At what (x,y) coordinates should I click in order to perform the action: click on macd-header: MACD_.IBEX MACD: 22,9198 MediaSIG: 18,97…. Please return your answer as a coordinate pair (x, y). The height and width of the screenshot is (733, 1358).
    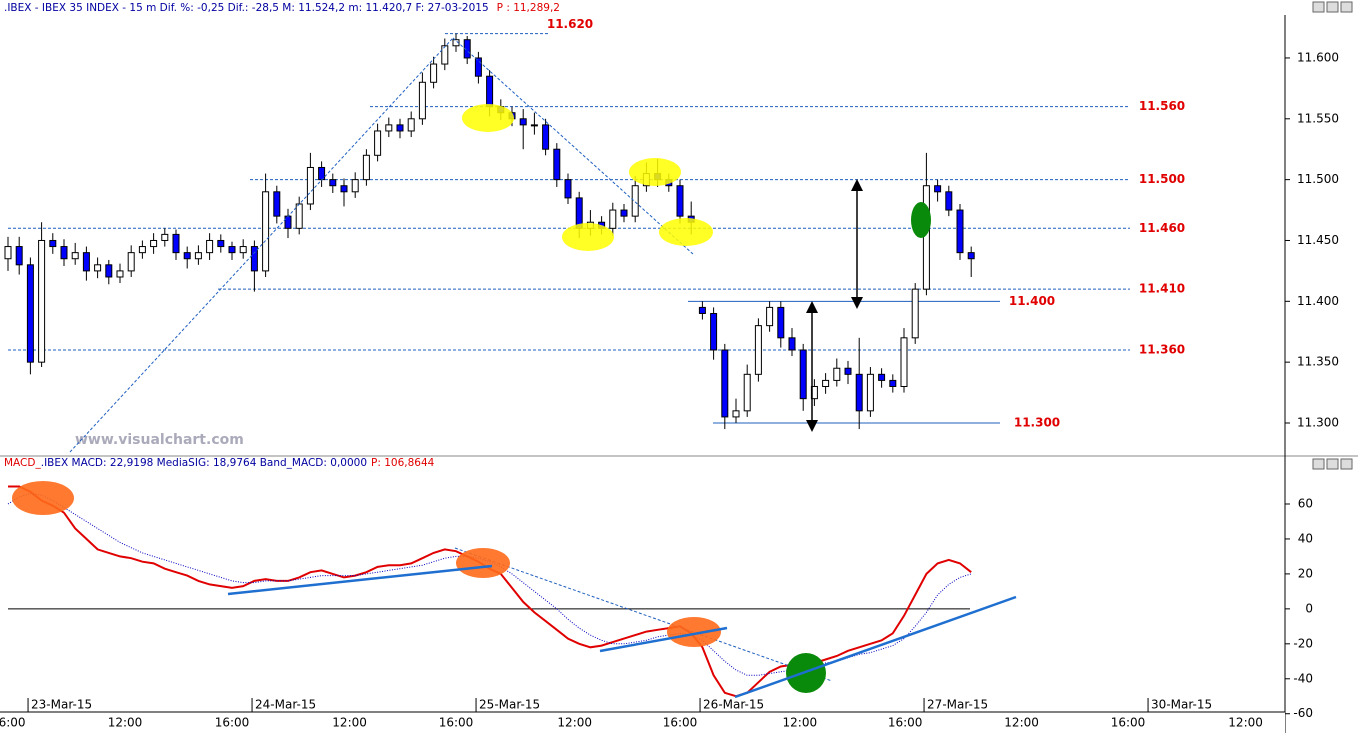
    Looking at the image, I should click on (219, 463).